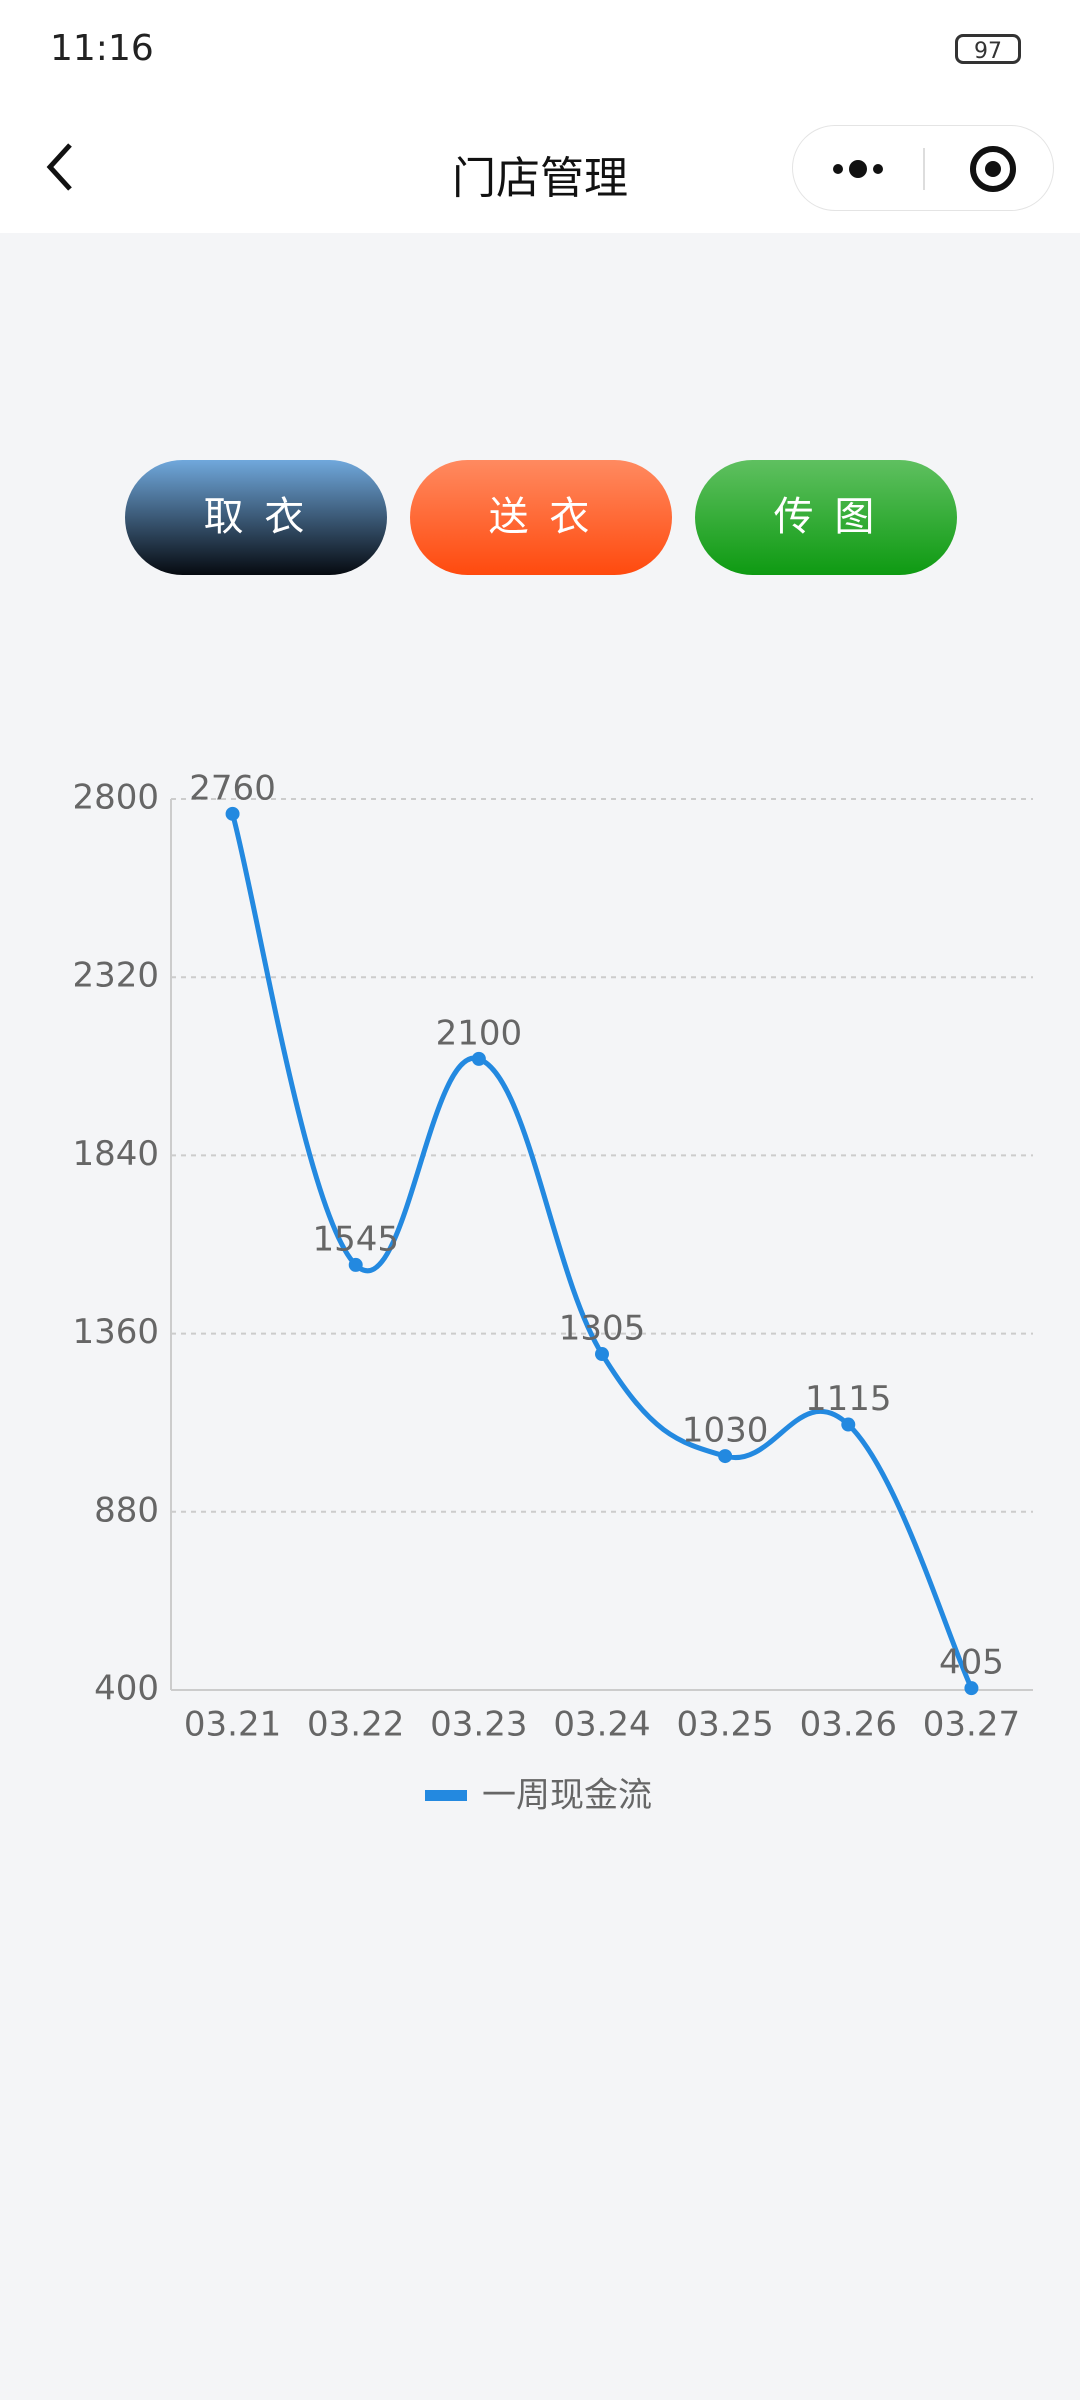 Image resolution: width=1080 pixels, height=2400 pixels. What do you see at coordinates (848, 1399) in the screenshot?
I see `data-label: 1115` at bounding box center [848, 1399].